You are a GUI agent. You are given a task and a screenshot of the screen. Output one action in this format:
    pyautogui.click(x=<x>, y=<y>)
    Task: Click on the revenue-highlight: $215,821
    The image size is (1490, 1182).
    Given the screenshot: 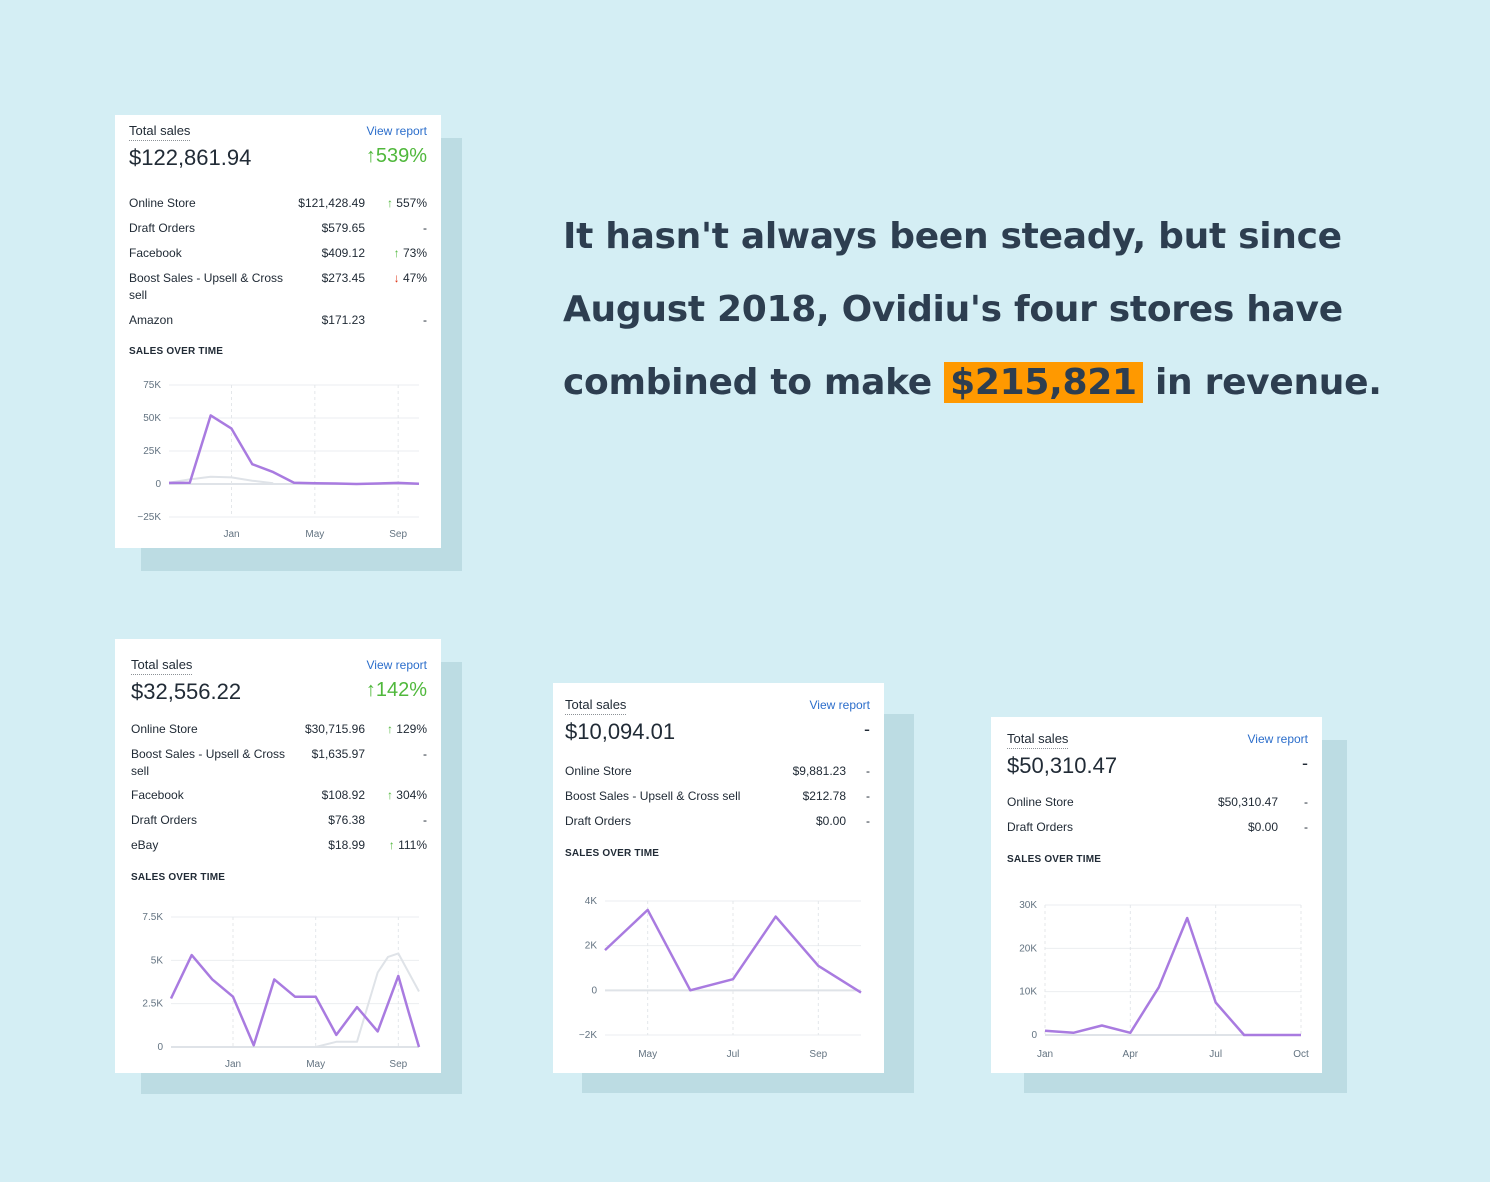 What is the action you would take?
    pyautogui.click(x=1043, y=382)
    